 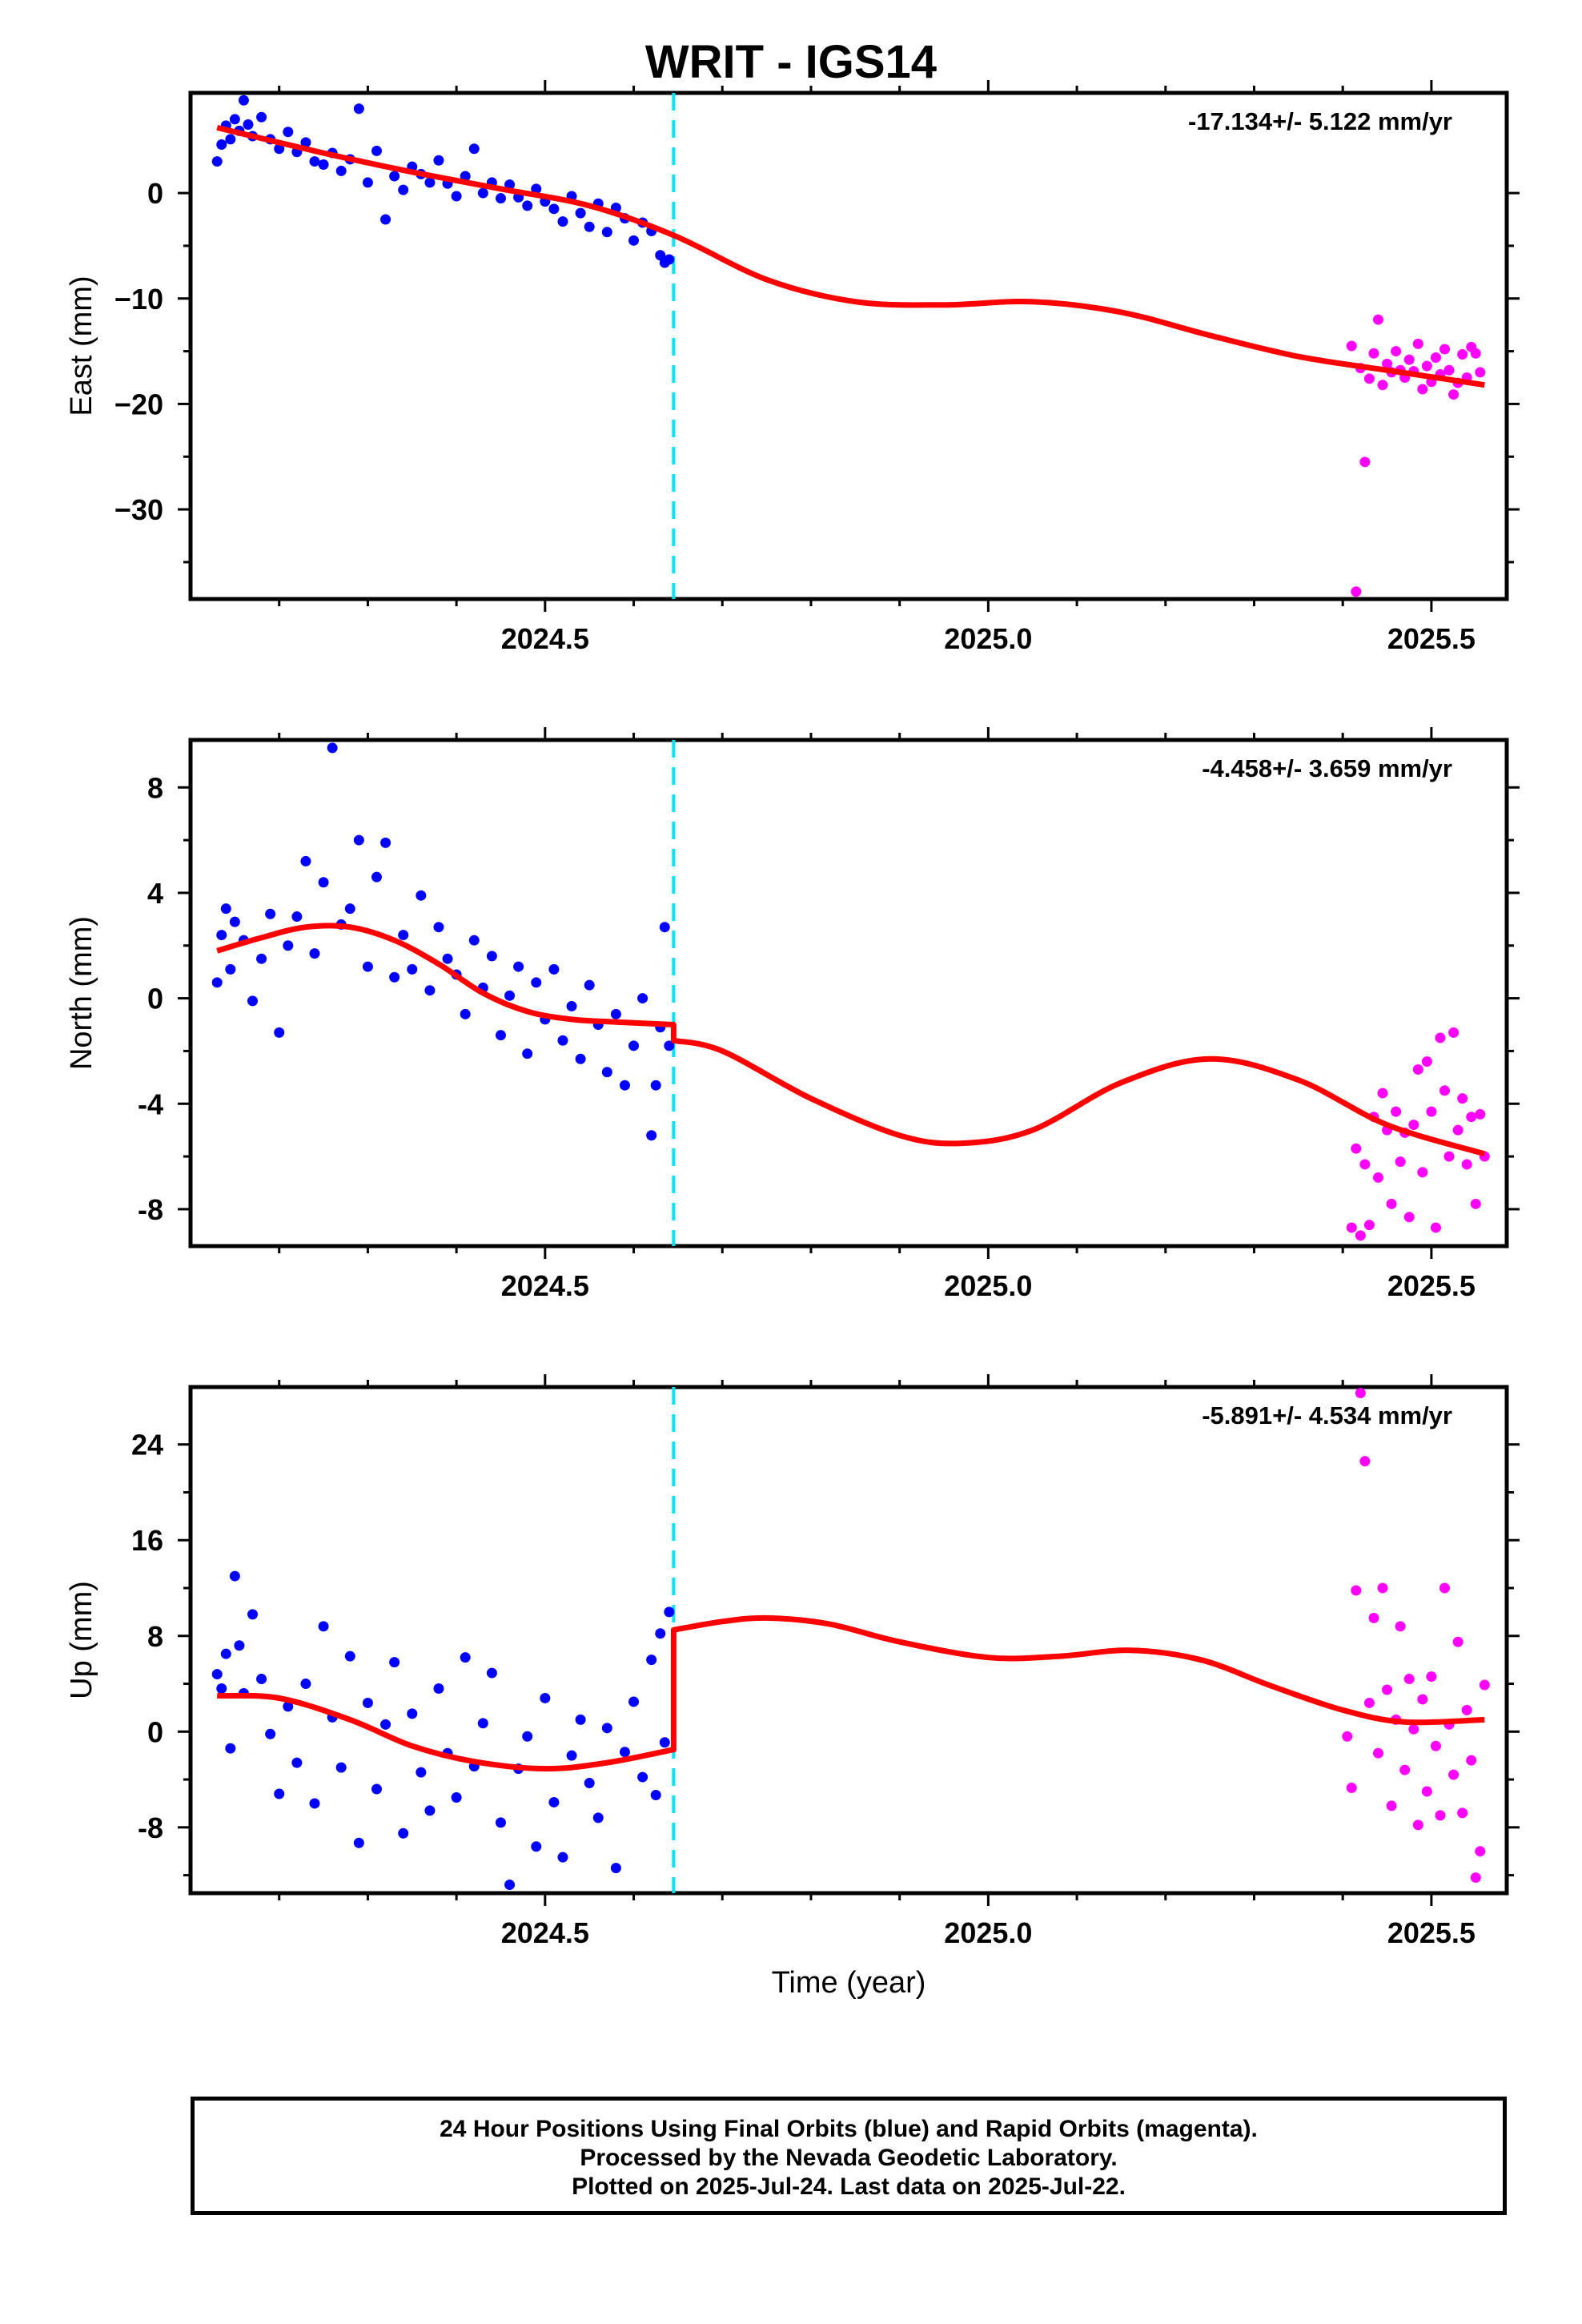 What do you see at coordinates (1432, 1932) in the screenshot?
I see `up-x-tick-label: 2025.5` at bounding box center [1432, 1932].